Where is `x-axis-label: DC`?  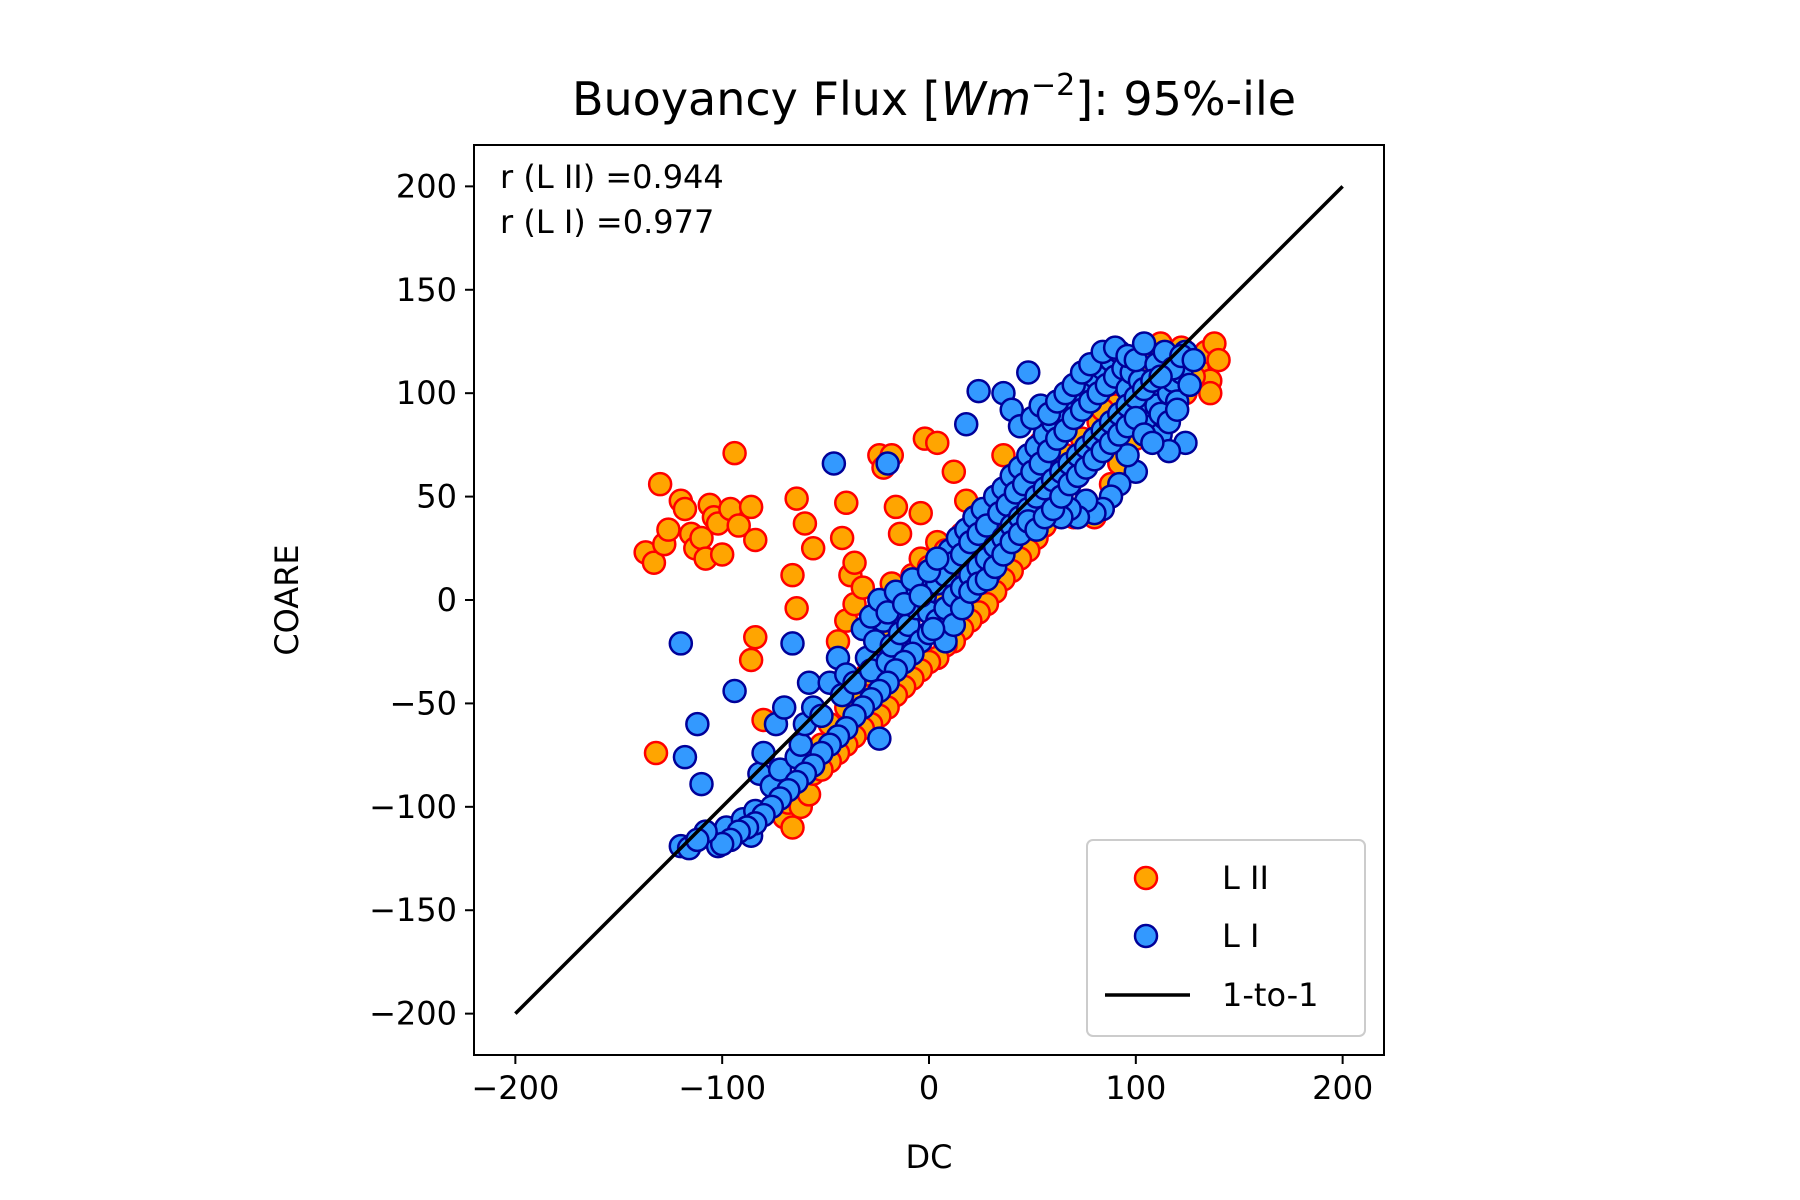
x-axis-label: DC is located at coordinates (929, 1157).